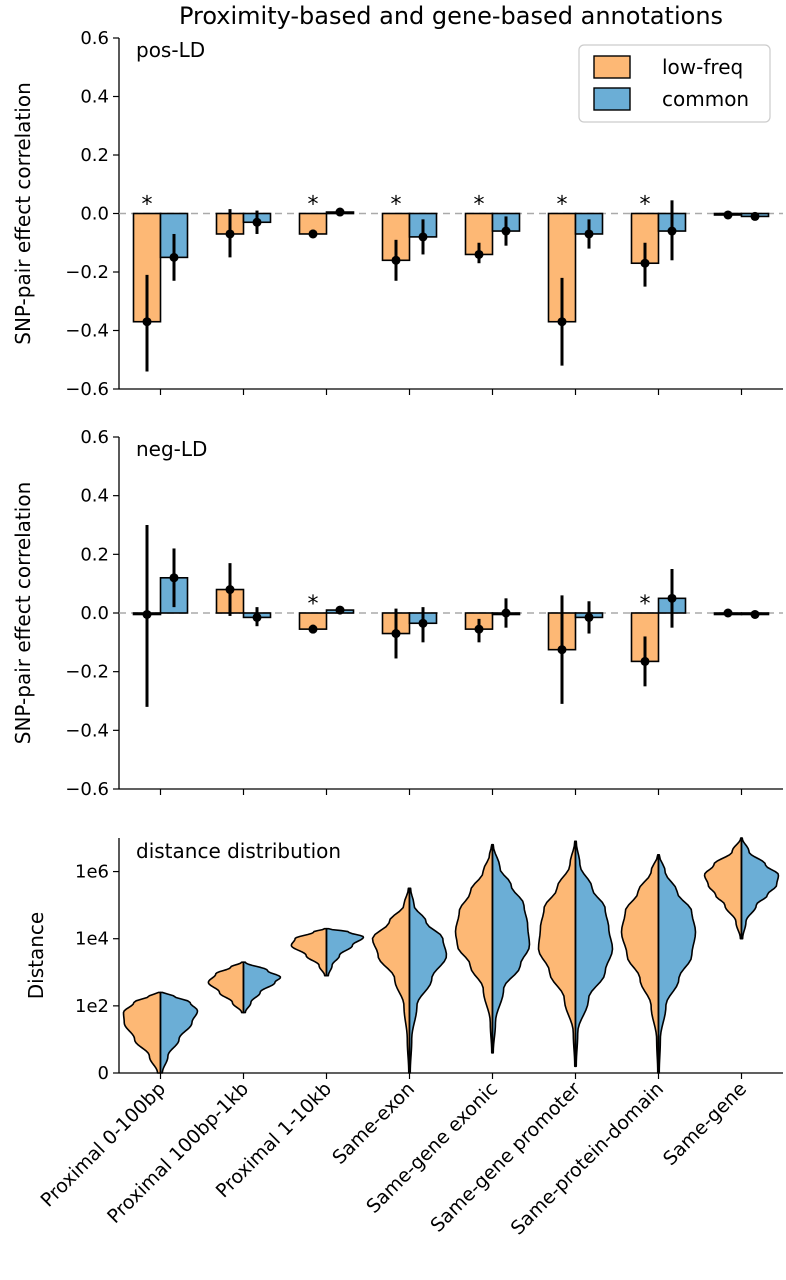 The image size is (786, 1280). What do you see at coordinates (506, 613) in the screenshot?
I see `point-neg-ld-common-same-gene-exonic` at bounding box center [506, 613].